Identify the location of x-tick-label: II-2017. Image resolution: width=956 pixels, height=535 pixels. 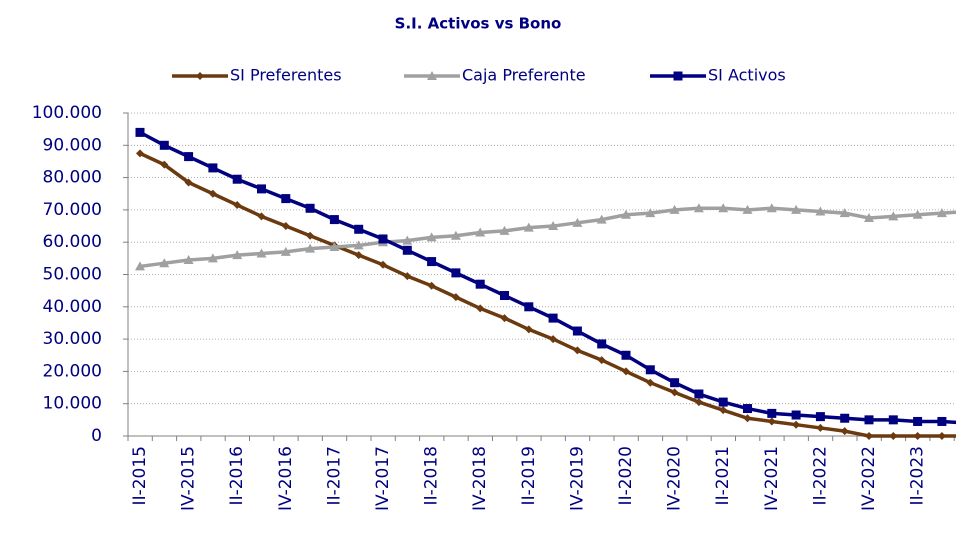
(334, 475).